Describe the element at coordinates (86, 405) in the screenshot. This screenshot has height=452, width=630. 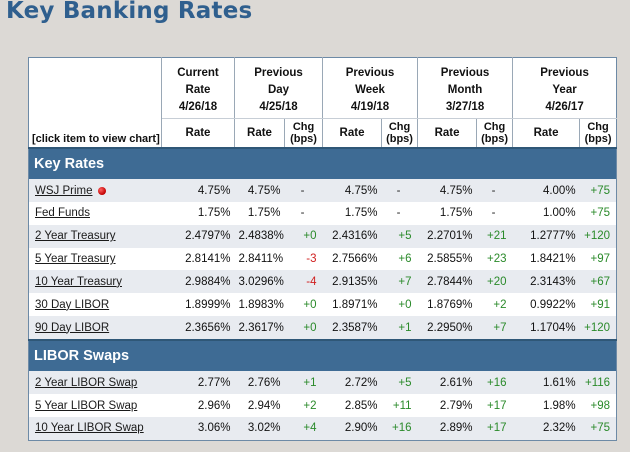
I see `rate-link-5-year-libor-swap: 5 Year LIBOR Swap` at that location.